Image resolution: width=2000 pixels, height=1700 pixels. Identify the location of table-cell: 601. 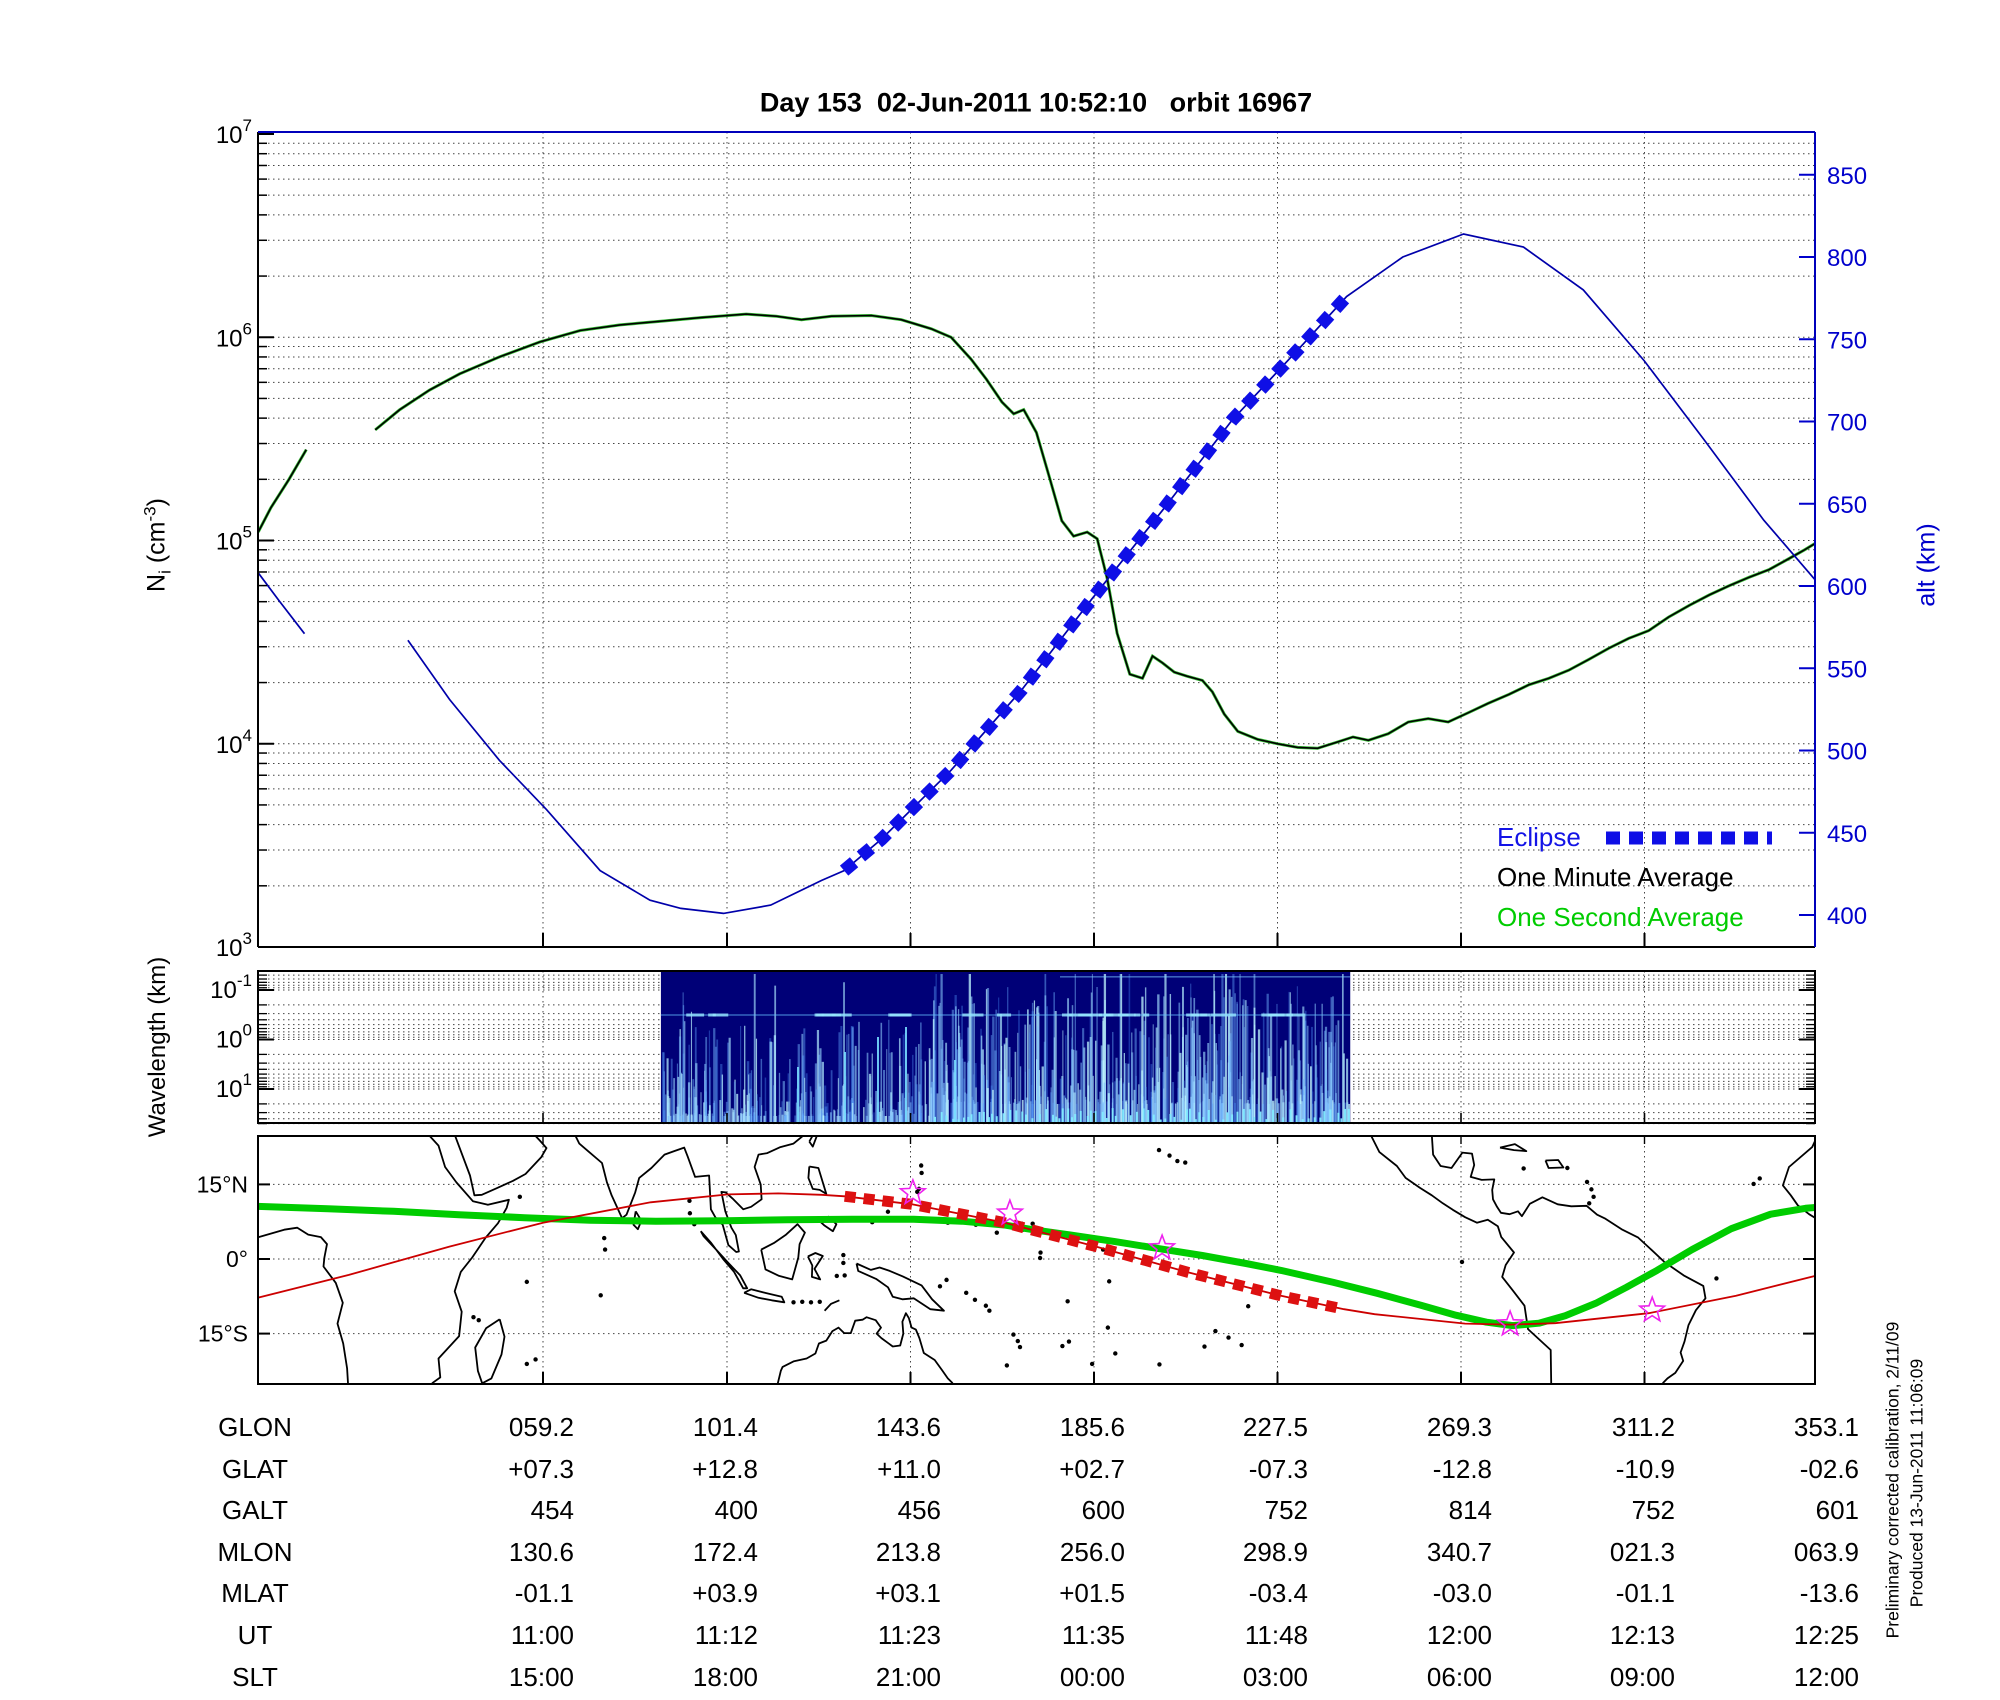
(1837, 1510).